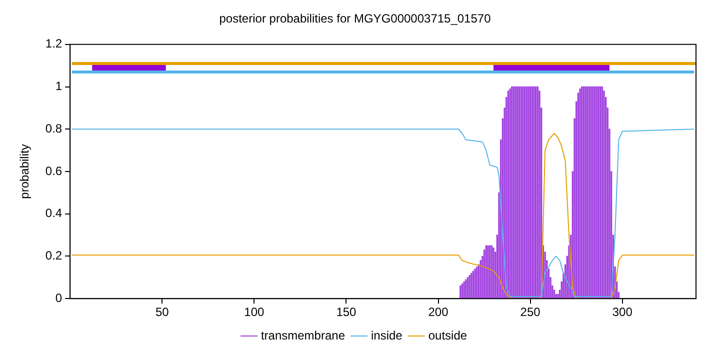 Image resolution: width=720 pixels, height=352 pixels. I want to click on y-tick-label: 0.6, so click(53, 171).